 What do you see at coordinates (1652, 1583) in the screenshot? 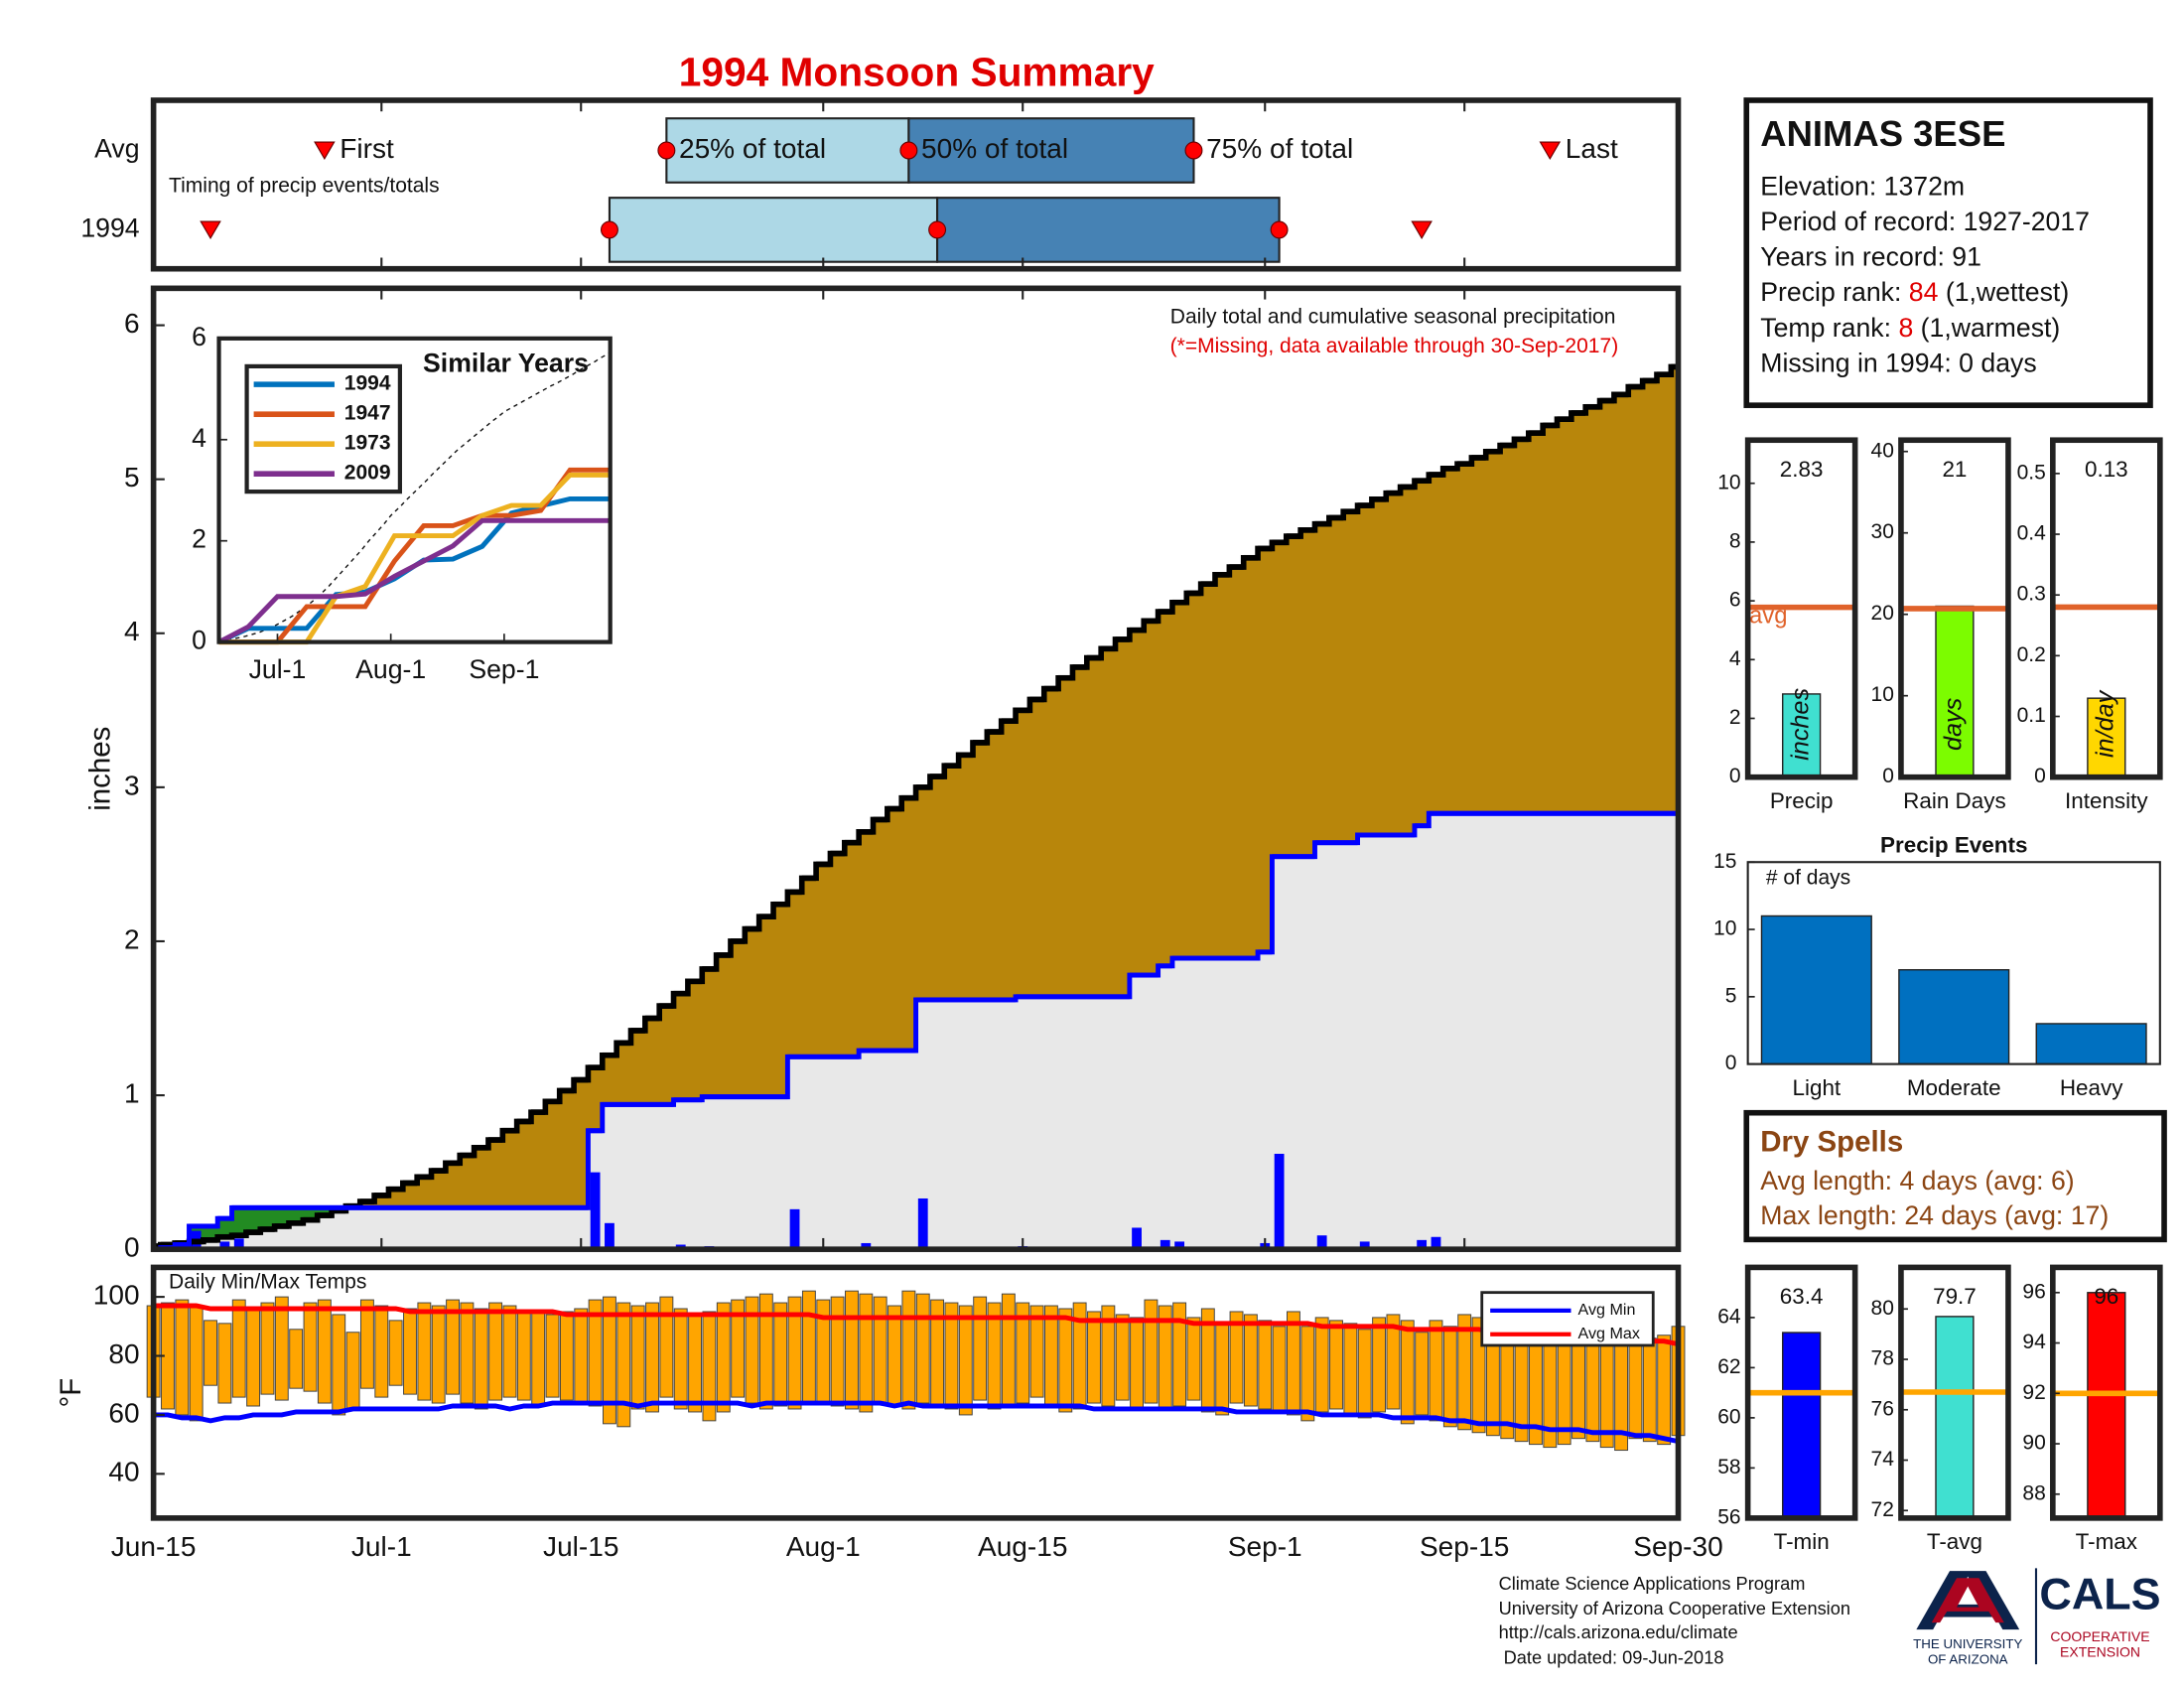
I see `footer-line: Climate Science Applications Program` at bounding box center [1652, 1583].